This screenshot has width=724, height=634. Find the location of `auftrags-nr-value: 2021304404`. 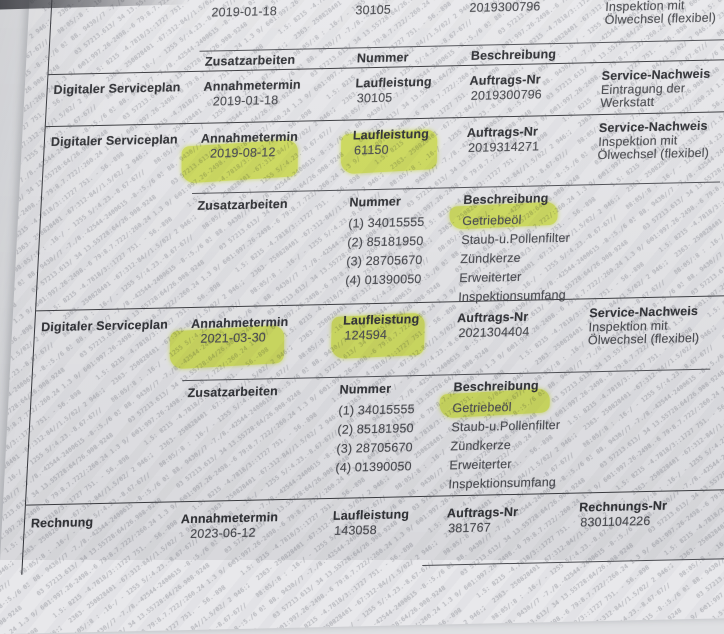

auftrags-nr-value: 2021304404 is located at coordinates (493, 333).